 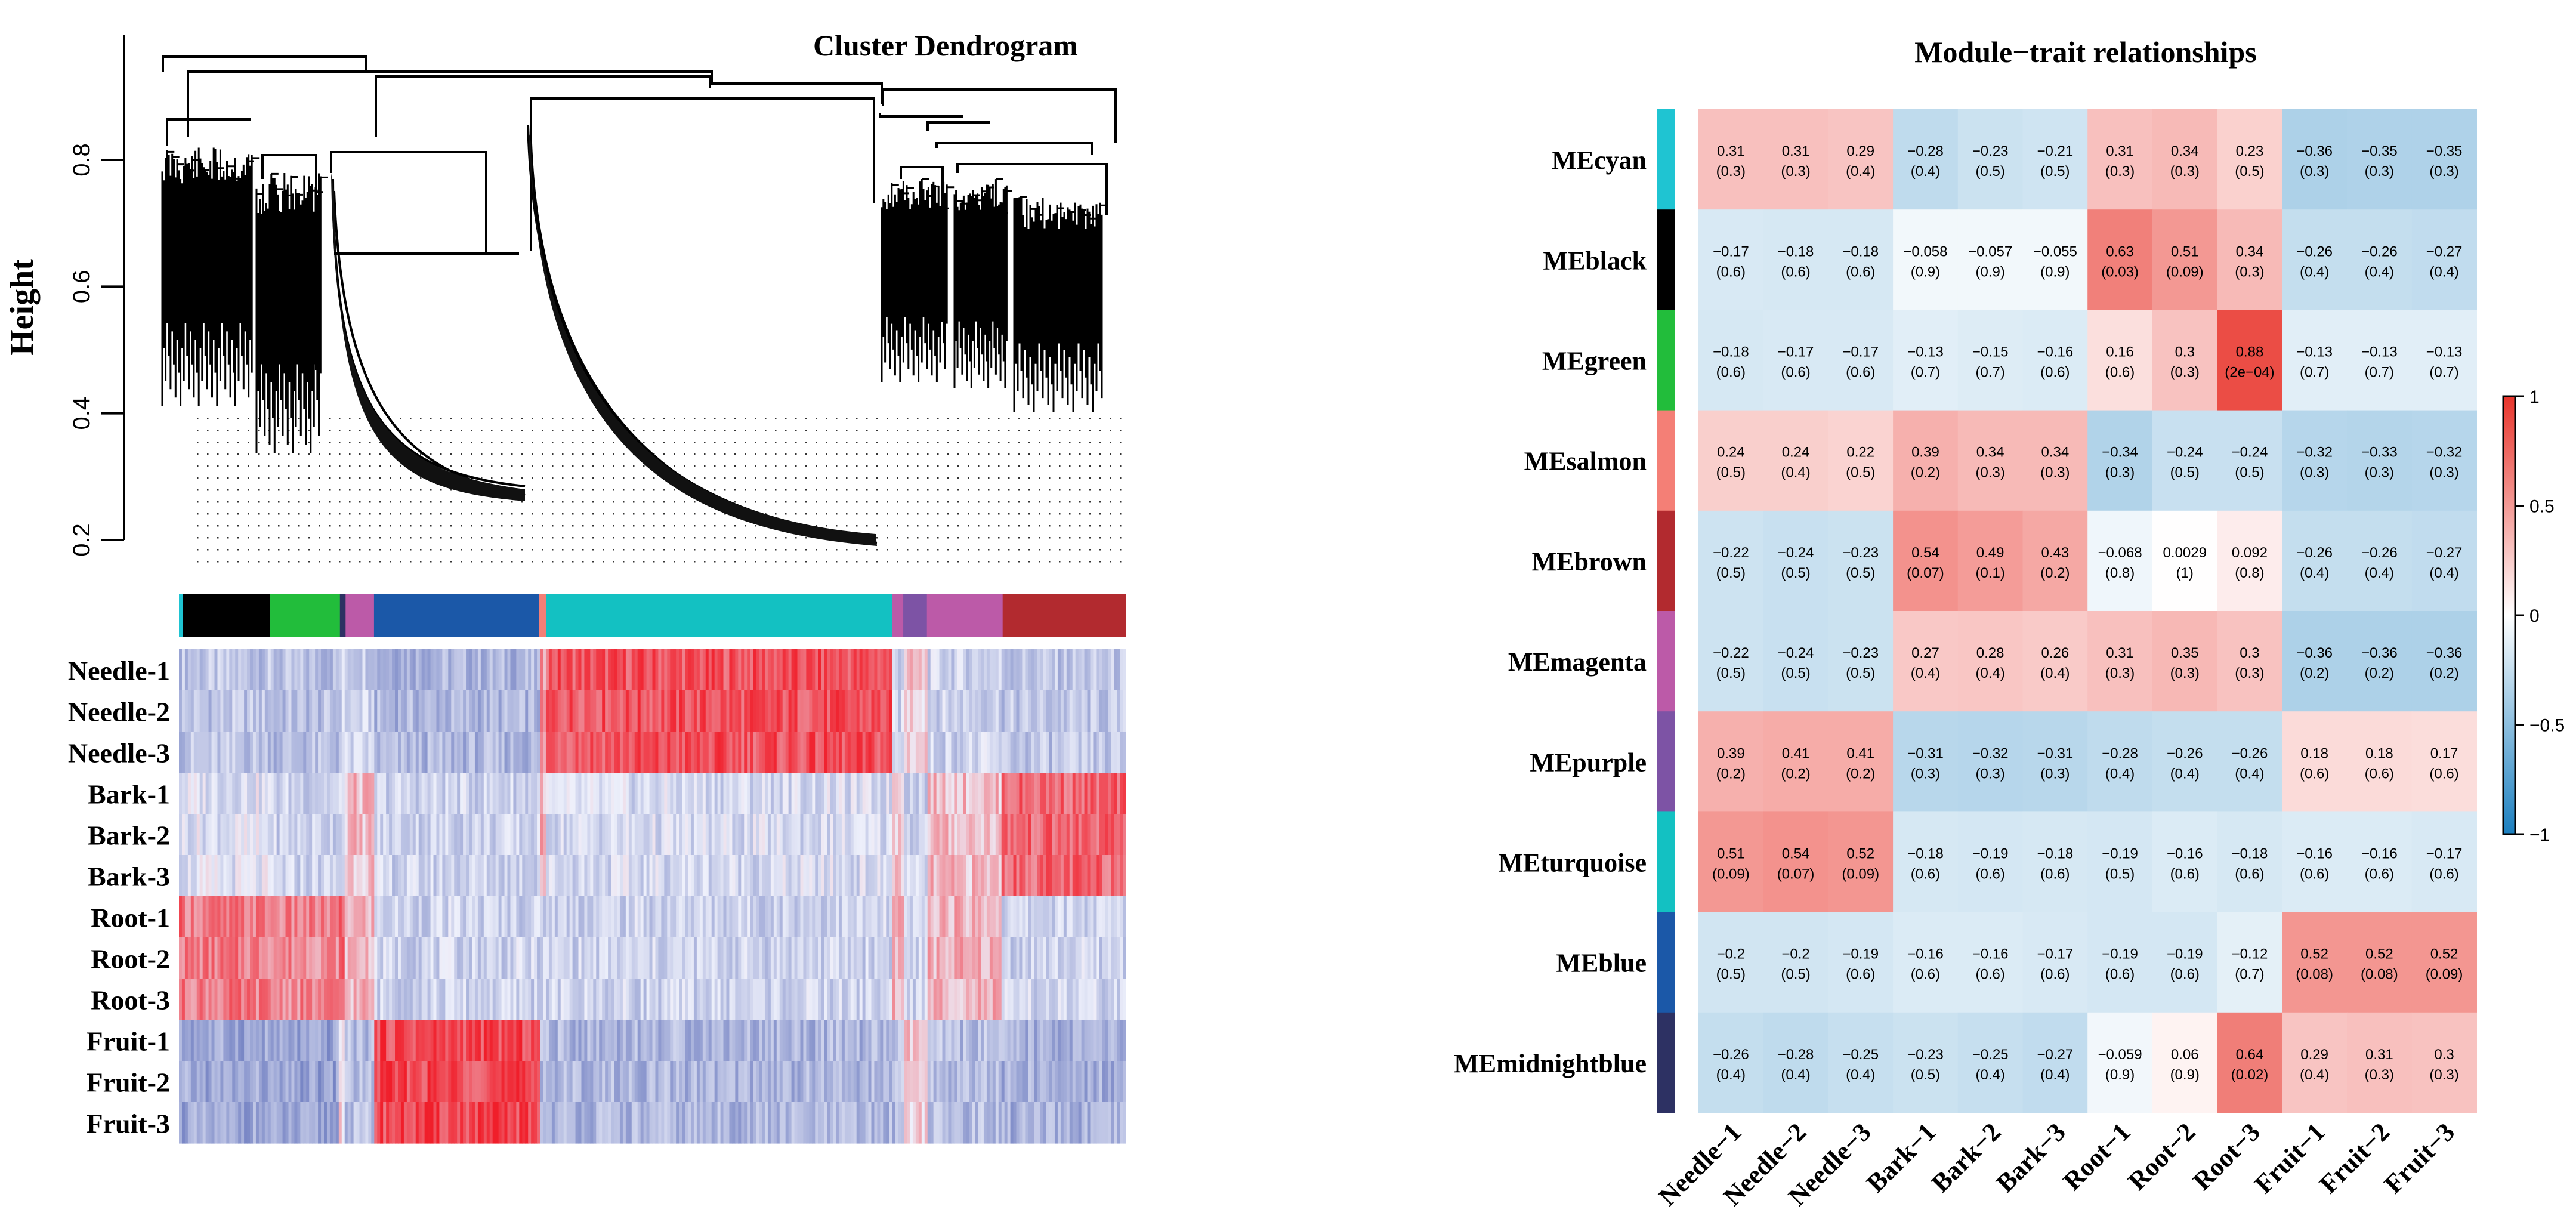 I want to click on cell-pvalue-label: (0.6), so click(x=1925, y=874).